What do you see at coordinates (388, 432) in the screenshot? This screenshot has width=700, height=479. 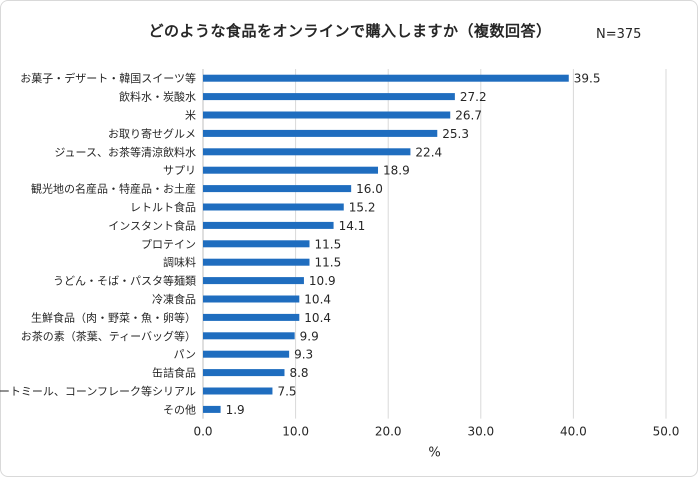 I see `x-tick-label: 20.0` at bounding box center [388, 432].